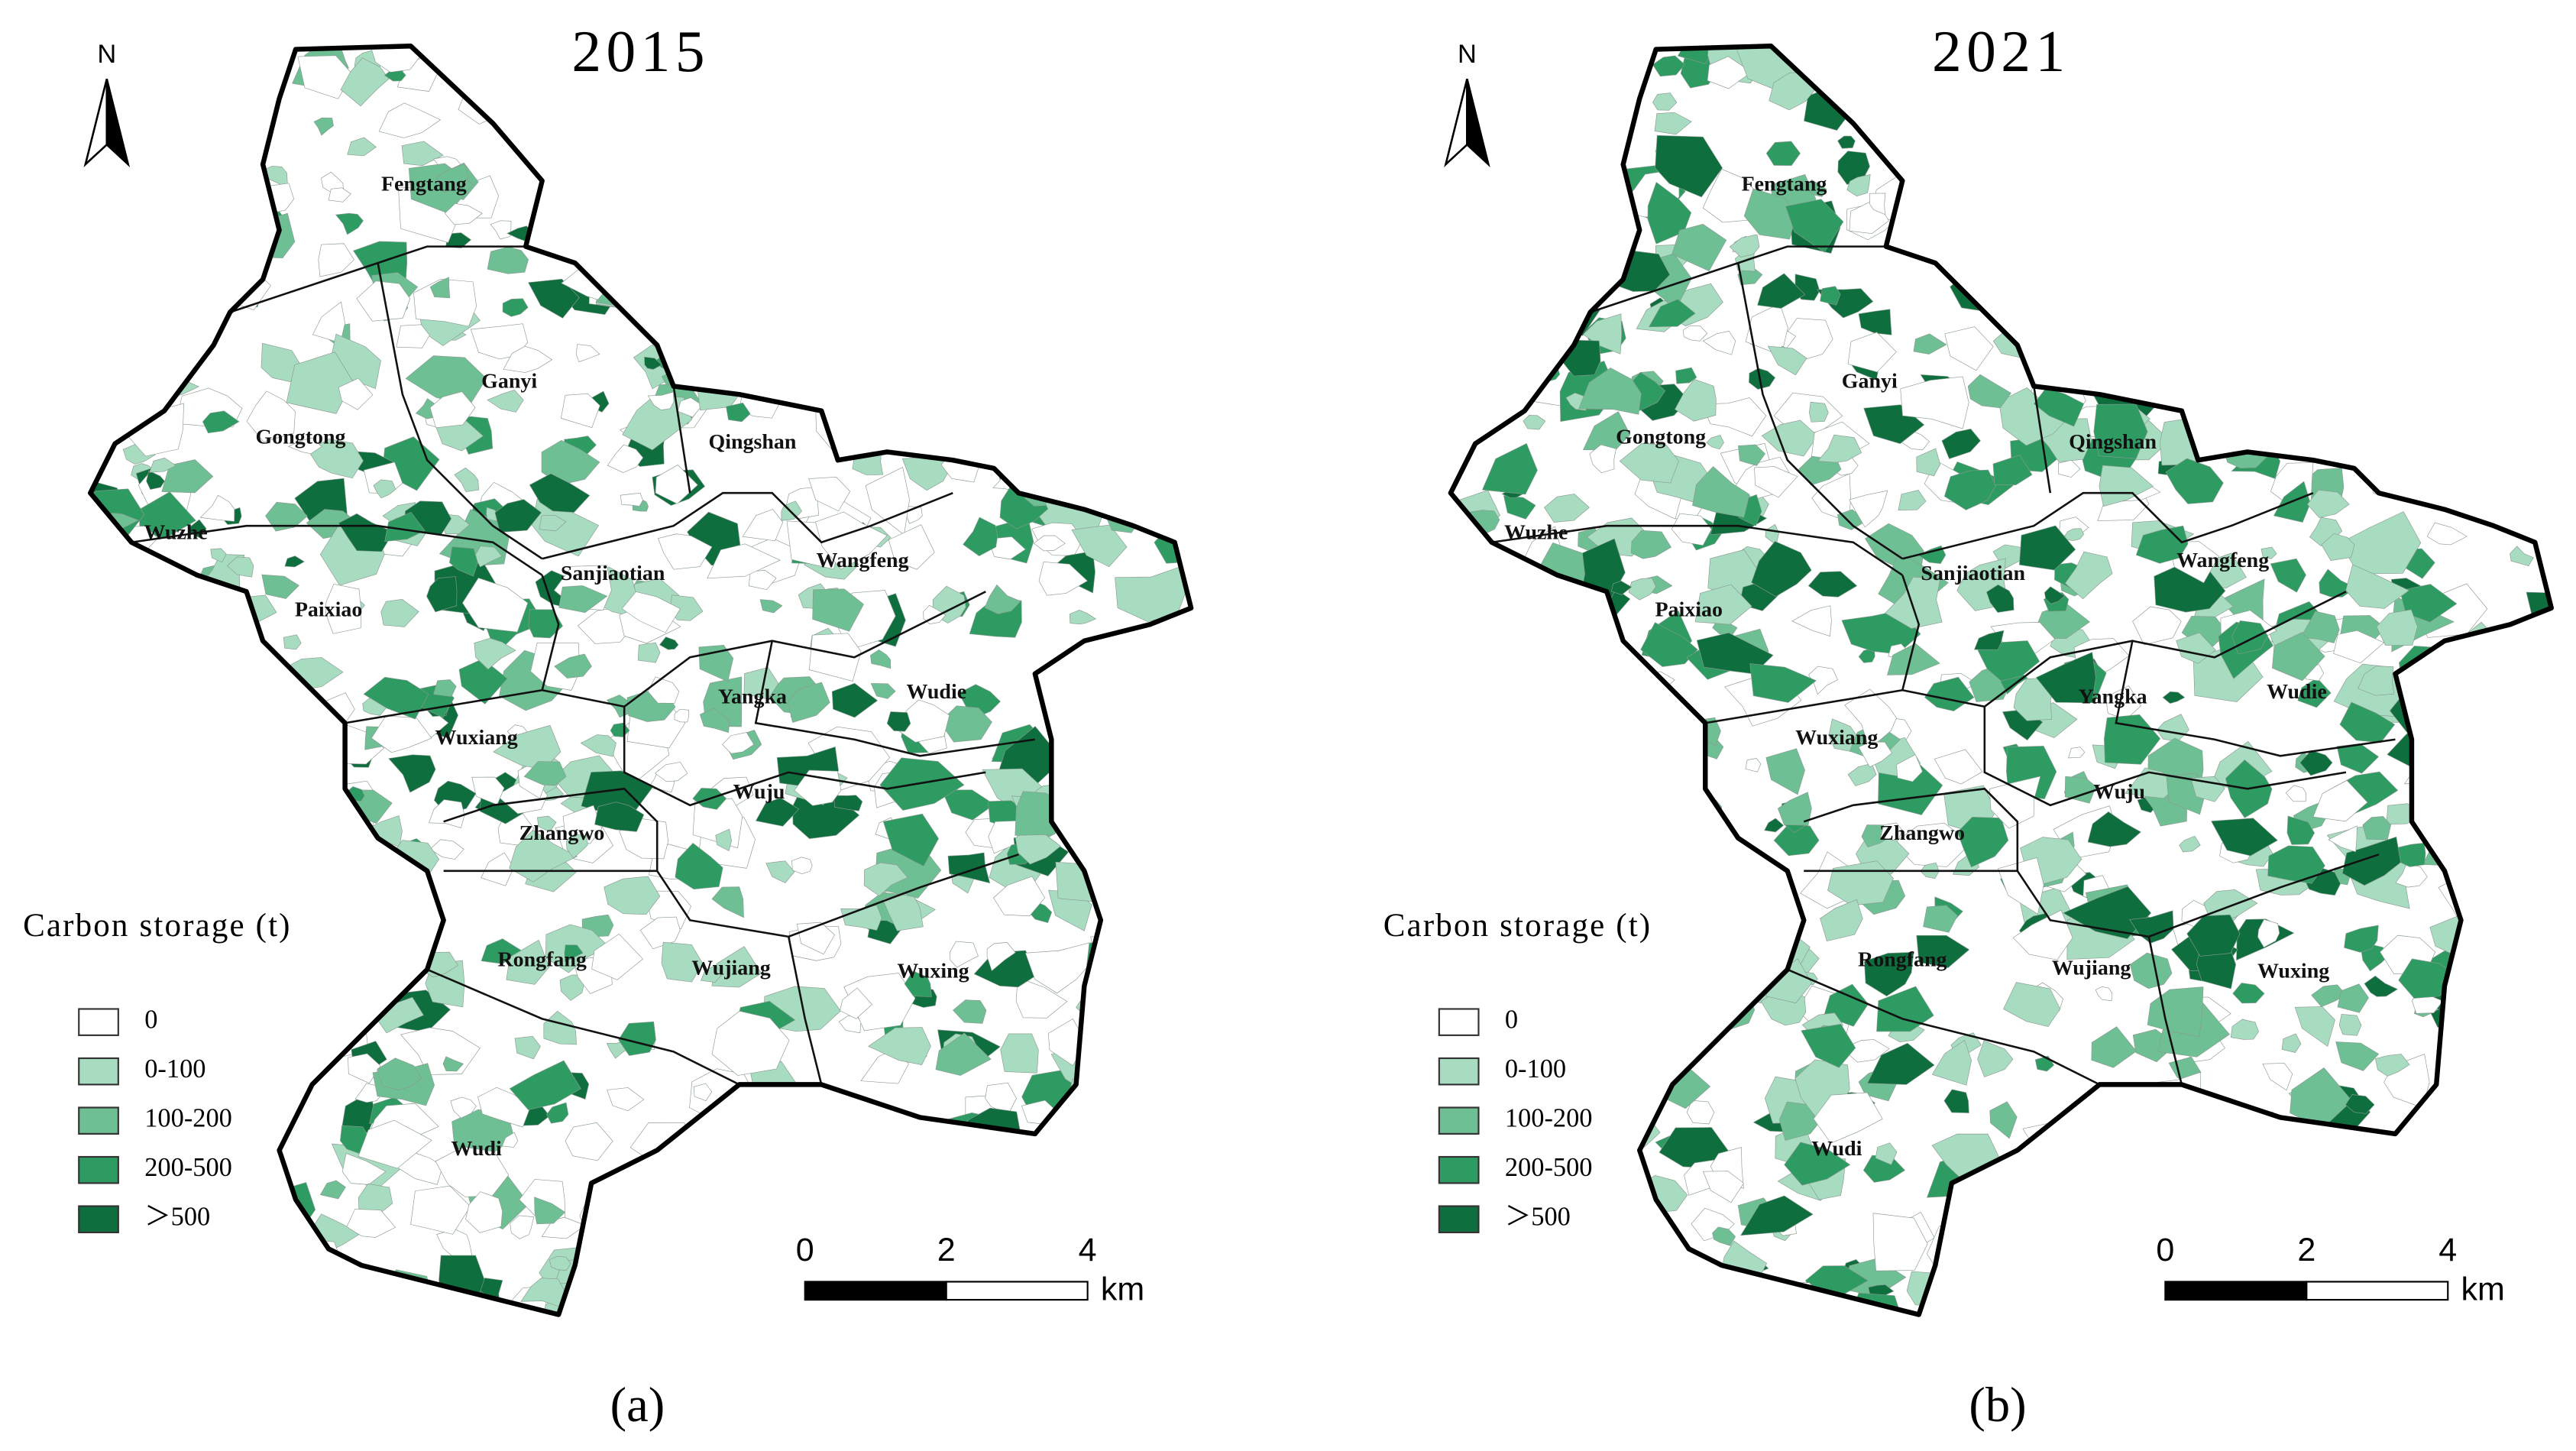 Image resolution: width=2576 pixels, height=1451 pixels. What do you see at coordinates (1517, 926) in the screenshot?
I see `legend-title: Carbon storage (t)` at bounding box center [1517, 926].